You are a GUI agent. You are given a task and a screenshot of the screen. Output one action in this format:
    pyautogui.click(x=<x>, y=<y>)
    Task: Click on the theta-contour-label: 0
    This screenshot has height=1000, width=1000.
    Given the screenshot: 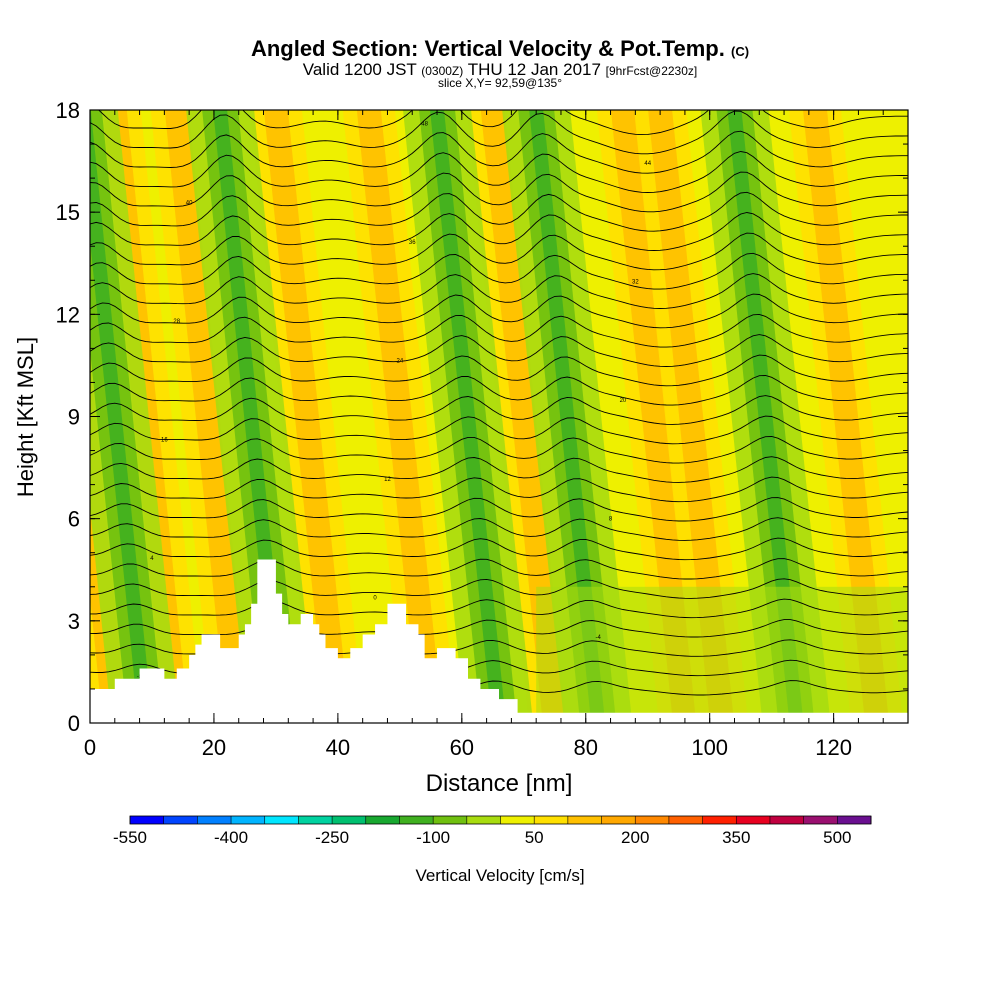 What is the action you would take?
    pyautogui.click(x=375, y=599)
    